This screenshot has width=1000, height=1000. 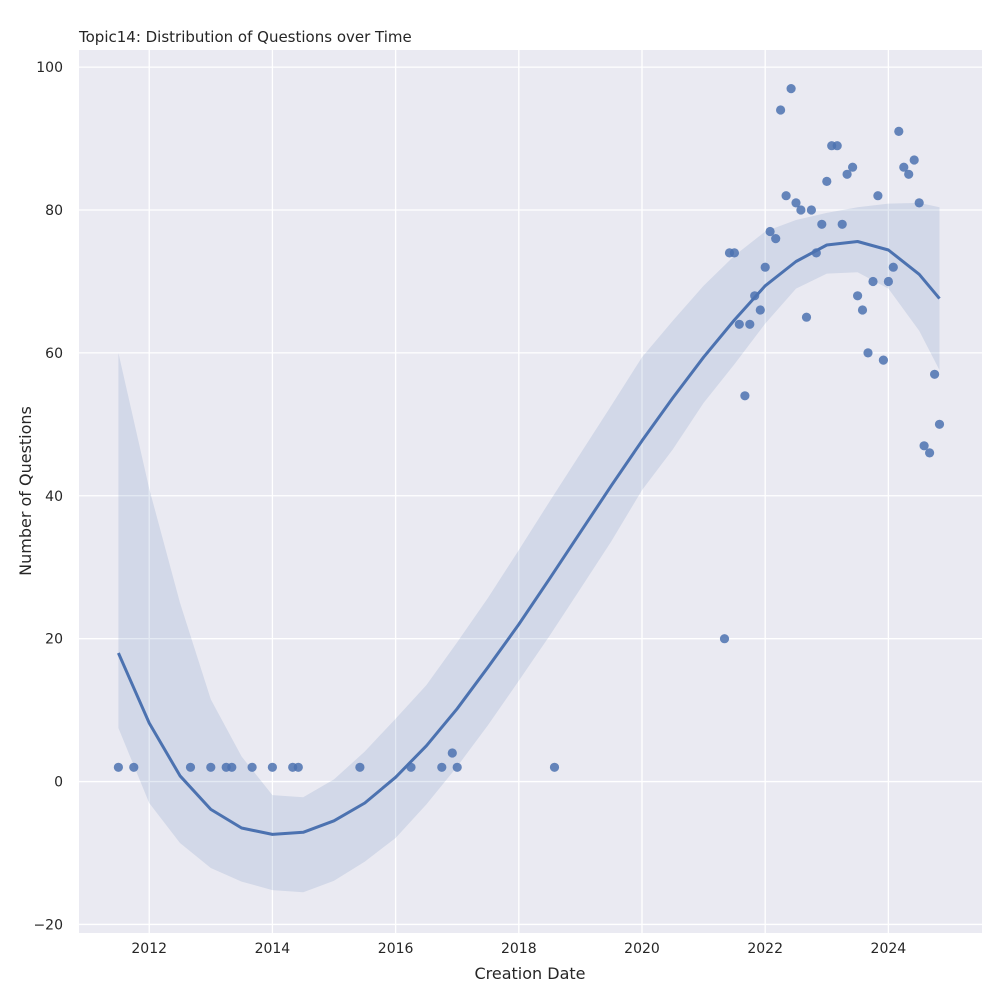 I want to click on x-tick-label: 2024, so click(x=889, y=949).